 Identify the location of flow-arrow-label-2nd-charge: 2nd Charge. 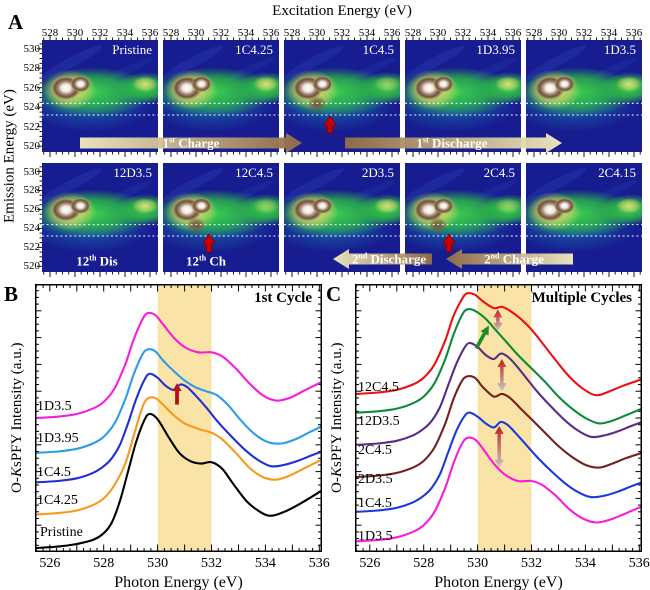
(514, 259).